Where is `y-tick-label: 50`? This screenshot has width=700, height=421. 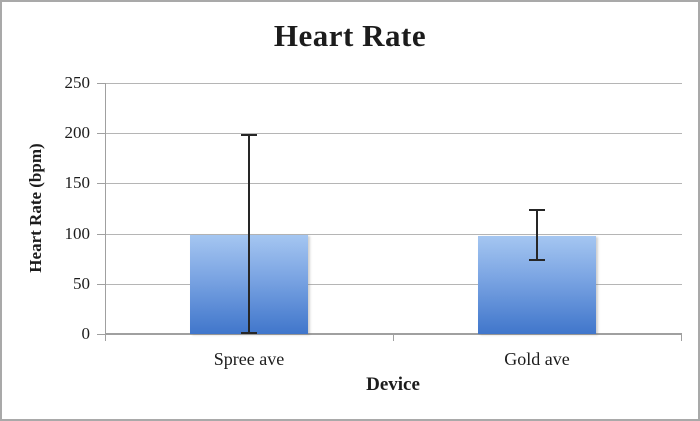 y-tick-label: 50 is located at coordinates (81, 283).